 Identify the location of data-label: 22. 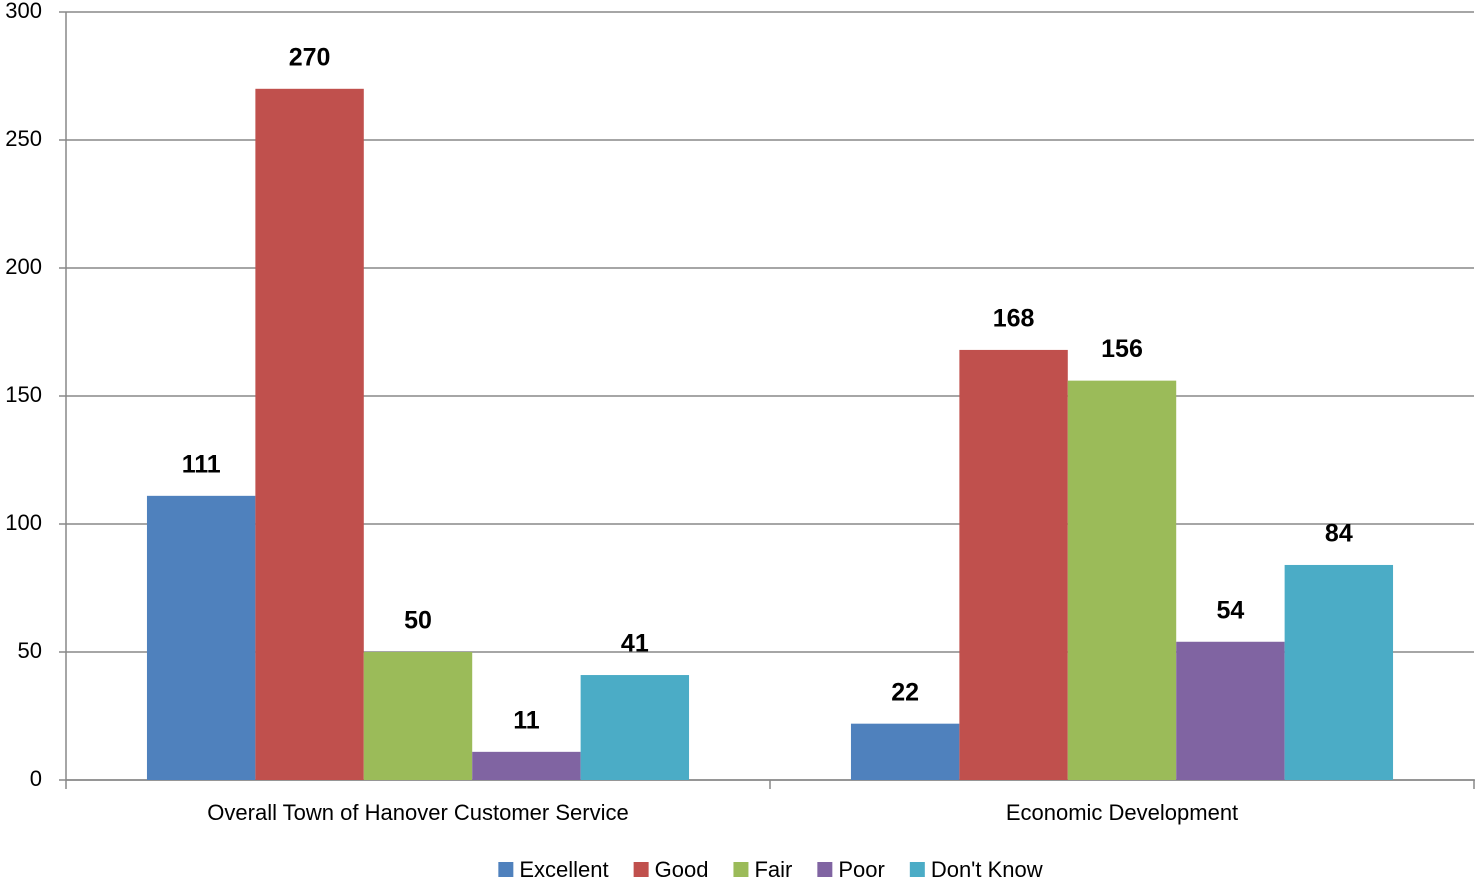
(905, 692).